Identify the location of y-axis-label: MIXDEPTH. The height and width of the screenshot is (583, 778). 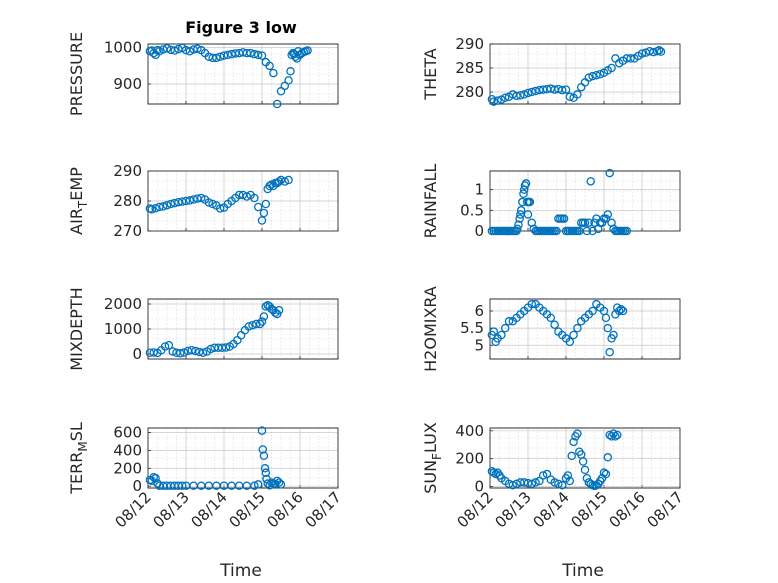
(76, 328).